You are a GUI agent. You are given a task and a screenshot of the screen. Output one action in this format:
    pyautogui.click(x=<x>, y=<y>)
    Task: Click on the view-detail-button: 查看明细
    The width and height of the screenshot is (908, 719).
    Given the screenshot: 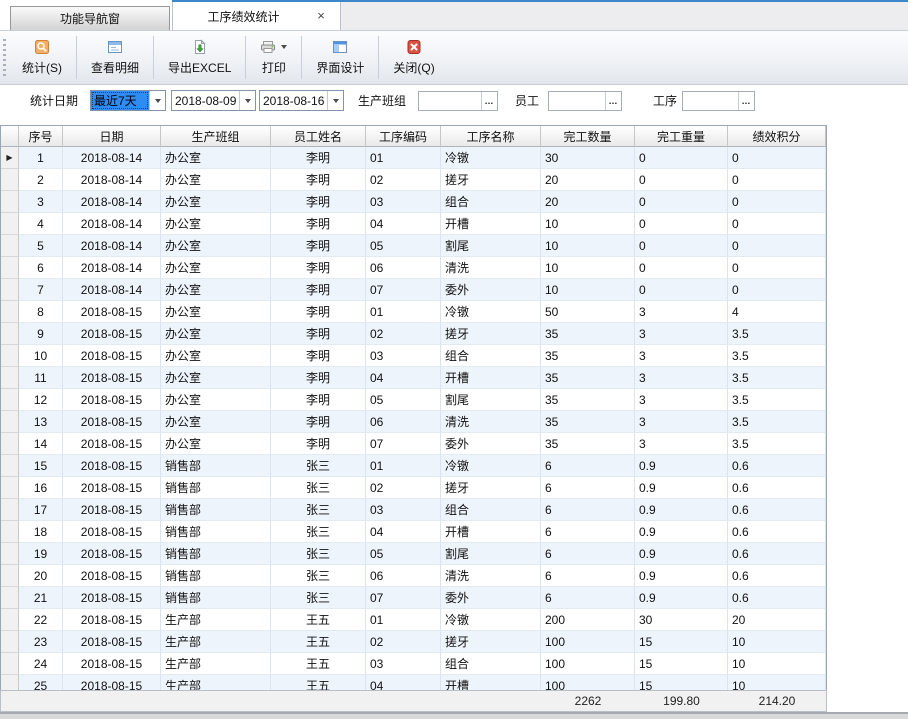 What is the action you would take?
    pyautogui.click(x=115, y=57)
    